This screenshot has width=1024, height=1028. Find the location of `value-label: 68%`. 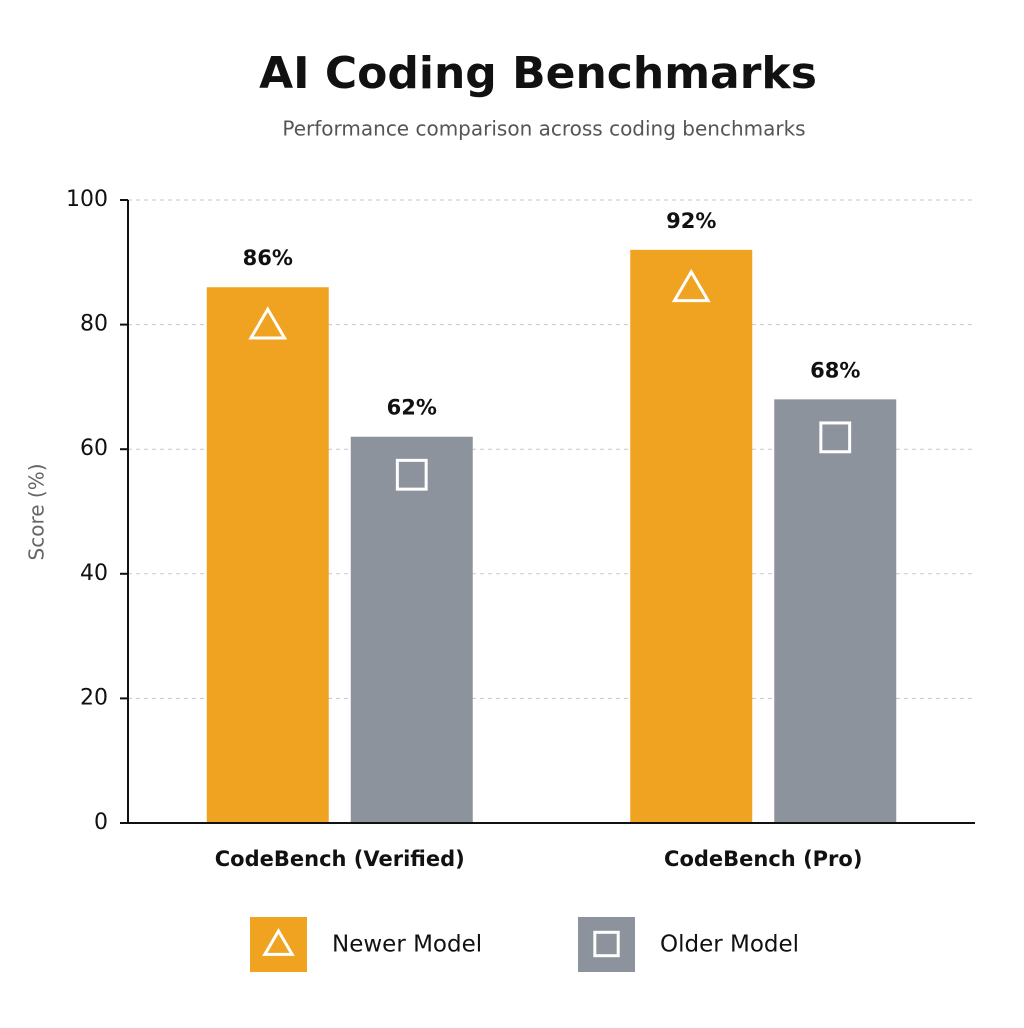

value-label: 68% is located at coordinates (835, 370).